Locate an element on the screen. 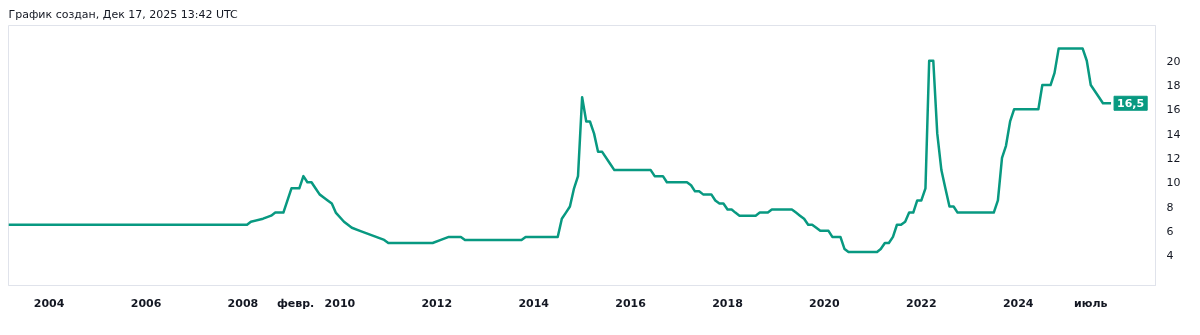 The width and height of the screenshot is (1200, 335). y-tick-label: 14 is located at coordinates (1173, 134).